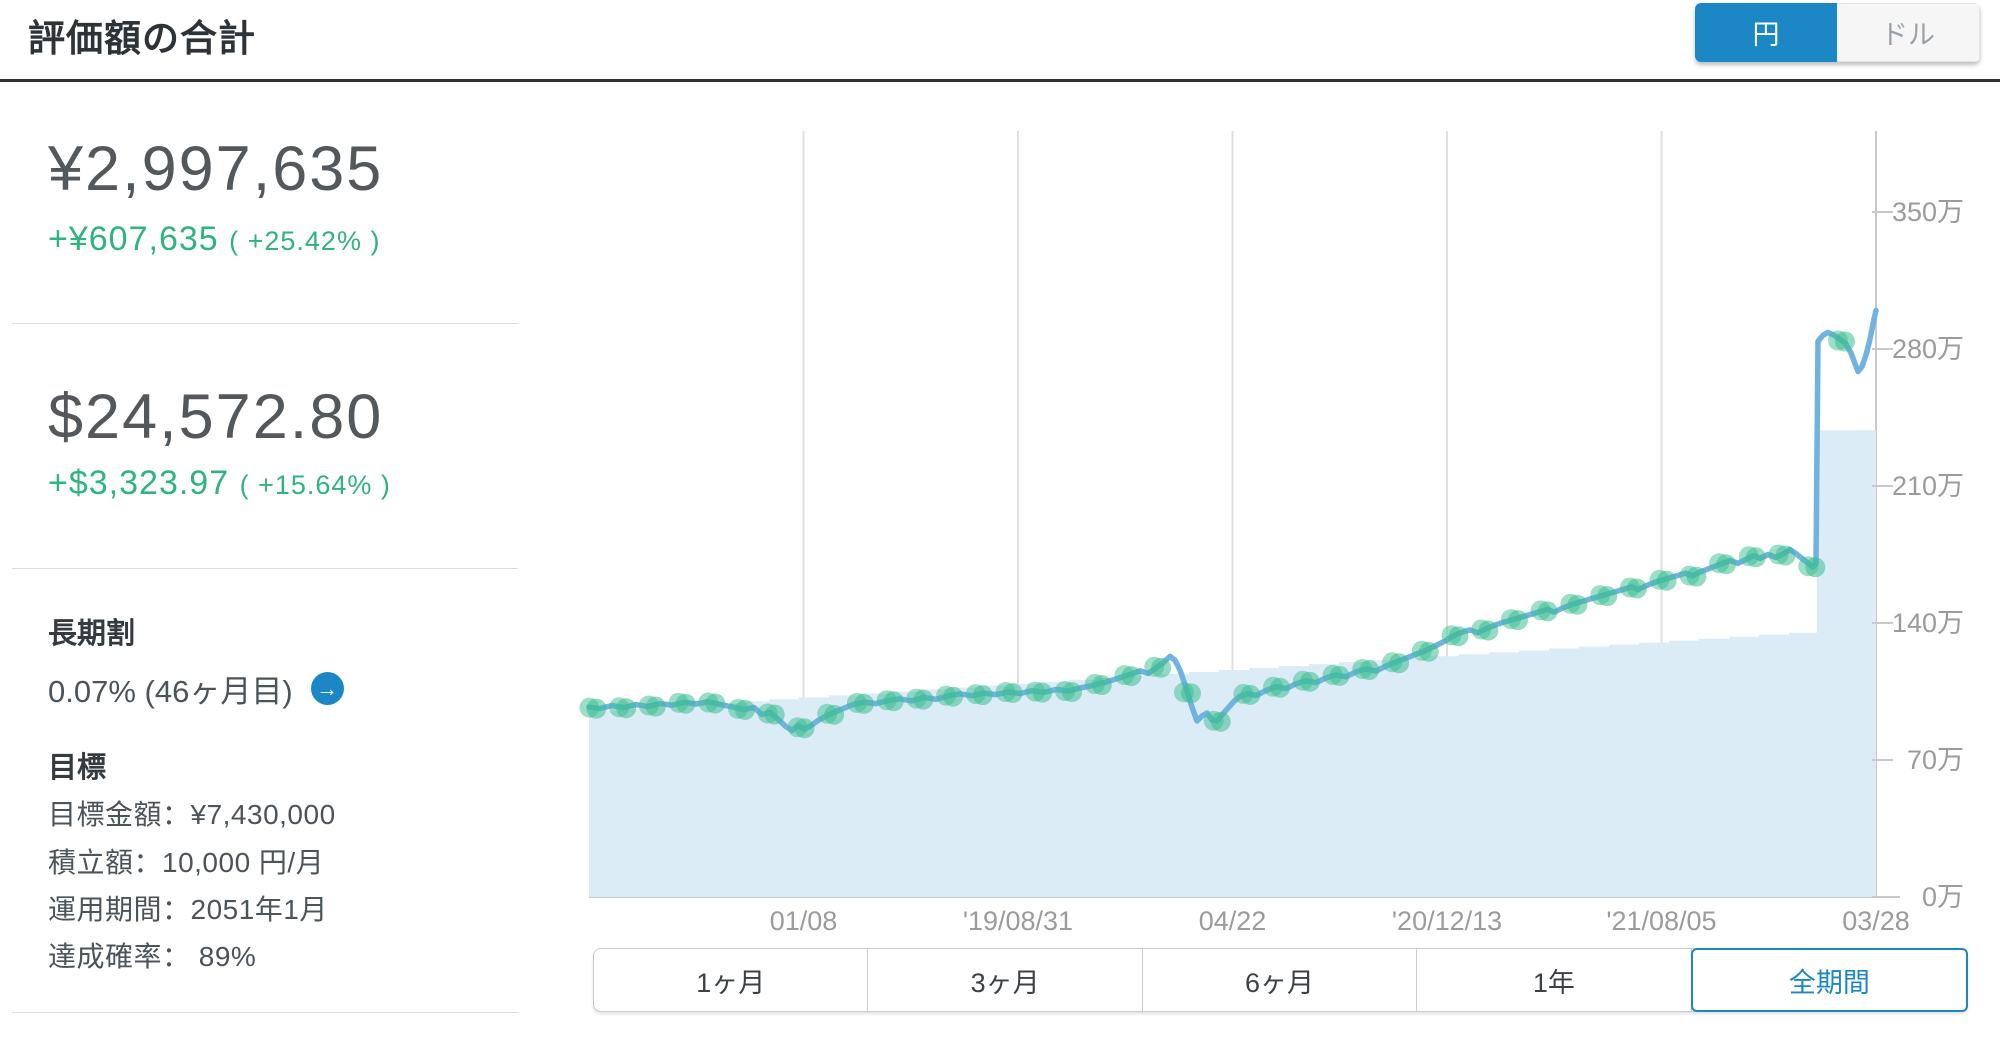 The height and width of the screenshot is (1040, 2000). I want to click on long-term-discount-value: 0.07% (46ヶ月目), so click(170, 691).